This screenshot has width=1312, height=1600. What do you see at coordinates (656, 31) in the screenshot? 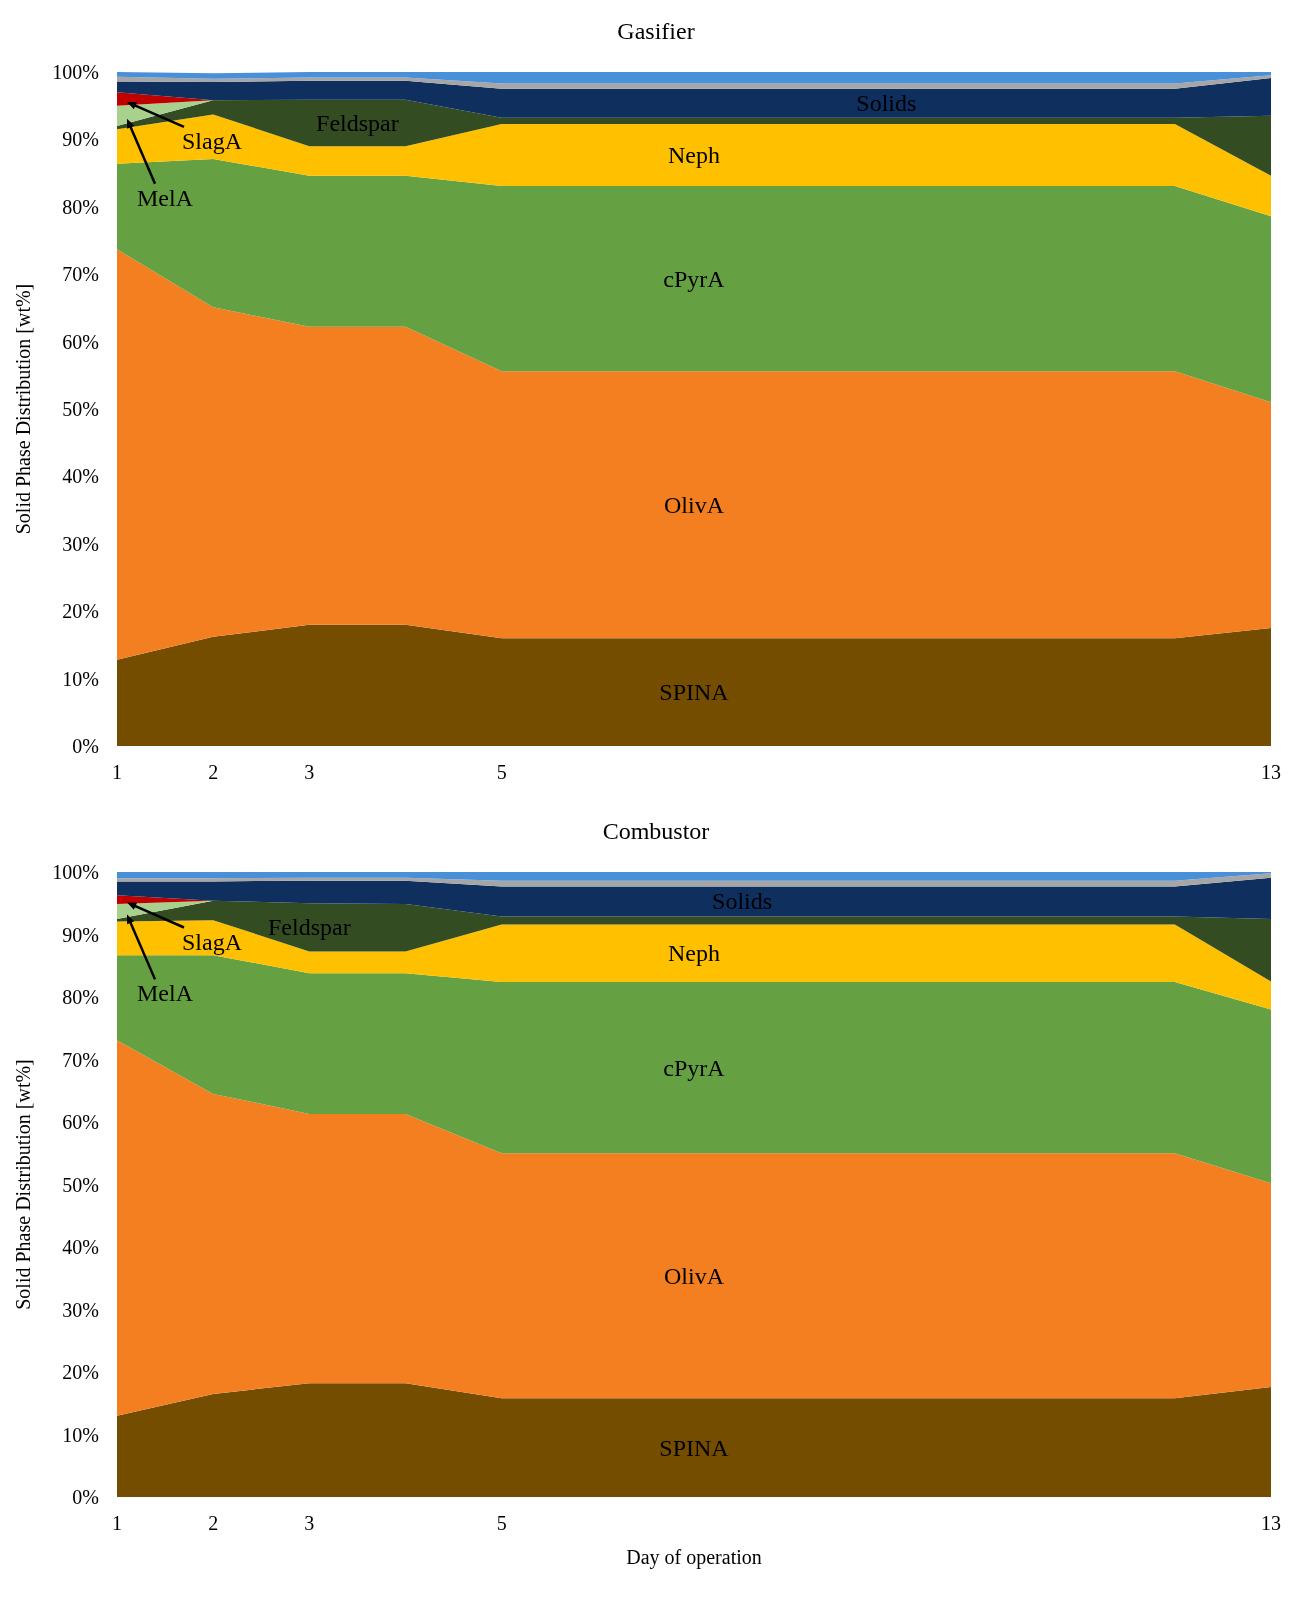
I see `chart-title: Gasifier` at bounding box center [656, 31].